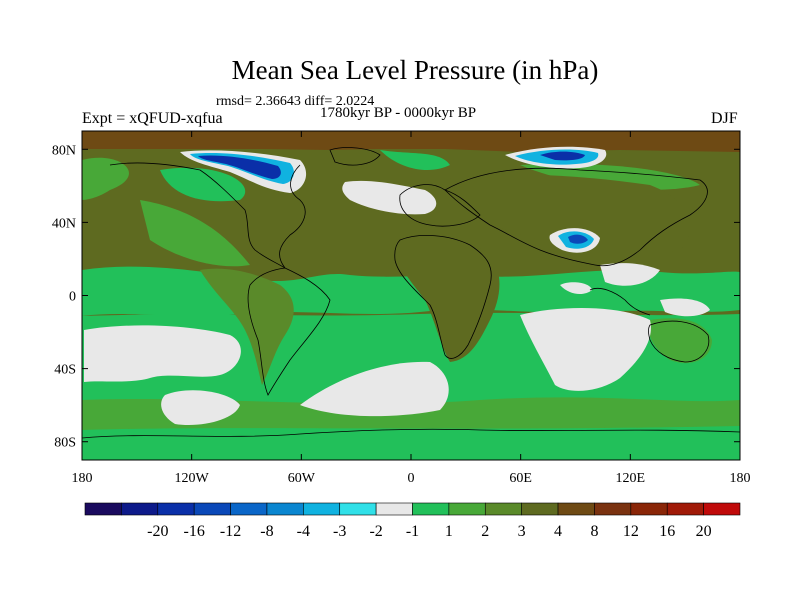 This screenshot has width=800, height=600. I want to click on y-tick-label: 80N, so click(64, 150).